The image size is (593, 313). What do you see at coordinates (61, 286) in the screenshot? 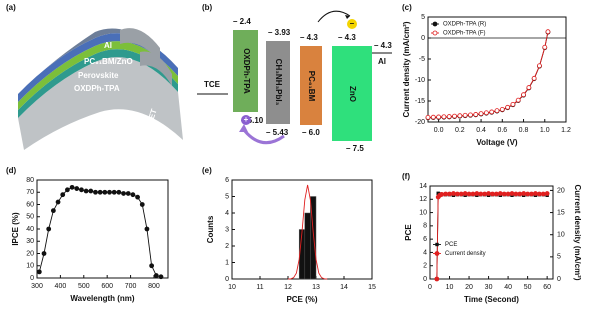
I see `x-tick-label: 400` at bounding box center [61, 286].